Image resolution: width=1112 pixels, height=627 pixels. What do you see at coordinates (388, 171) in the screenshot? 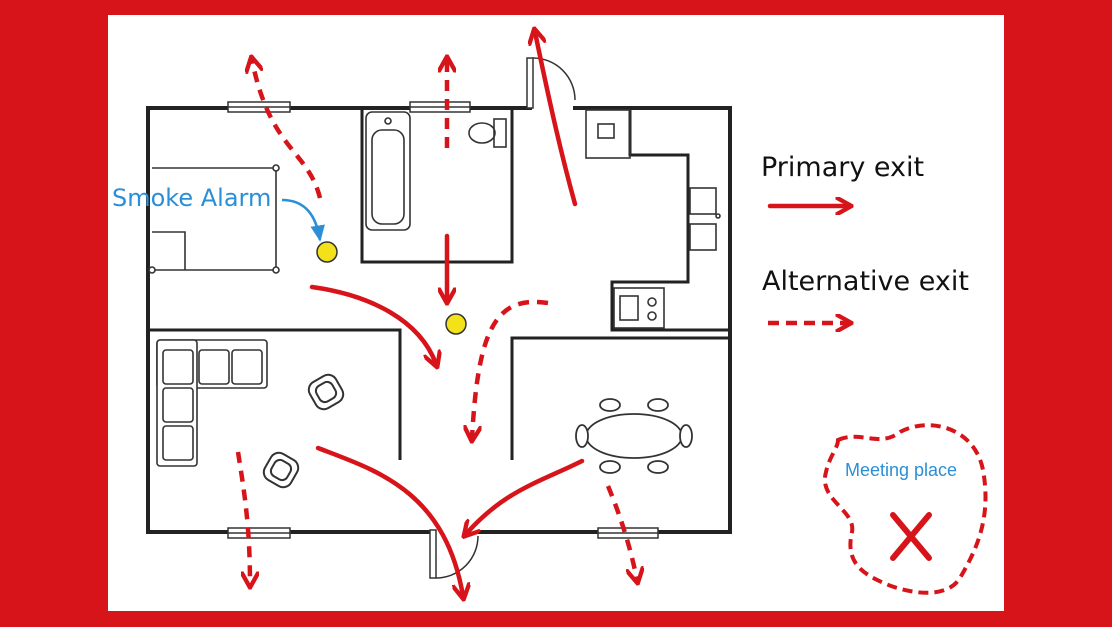
I see `bathtub` at bounding box center [388, 171].